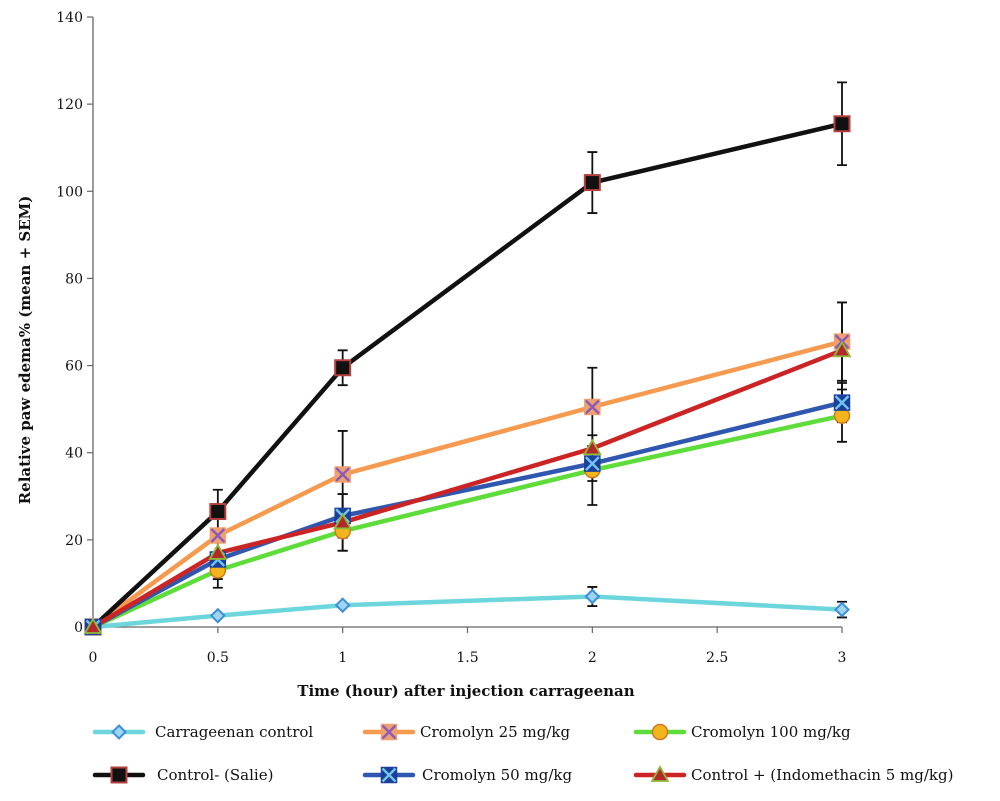 This screenshot has width=1000, height=801. I want to click on legend-item: Control- (Salie), so click(182, 775).